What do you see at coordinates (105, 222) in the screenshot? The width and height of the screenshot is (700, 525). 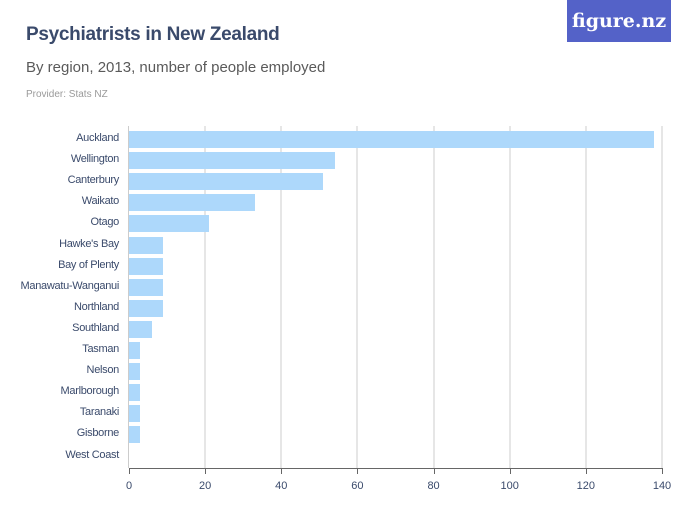 I see `category-label: Otago` at bounding box center [105, 222].